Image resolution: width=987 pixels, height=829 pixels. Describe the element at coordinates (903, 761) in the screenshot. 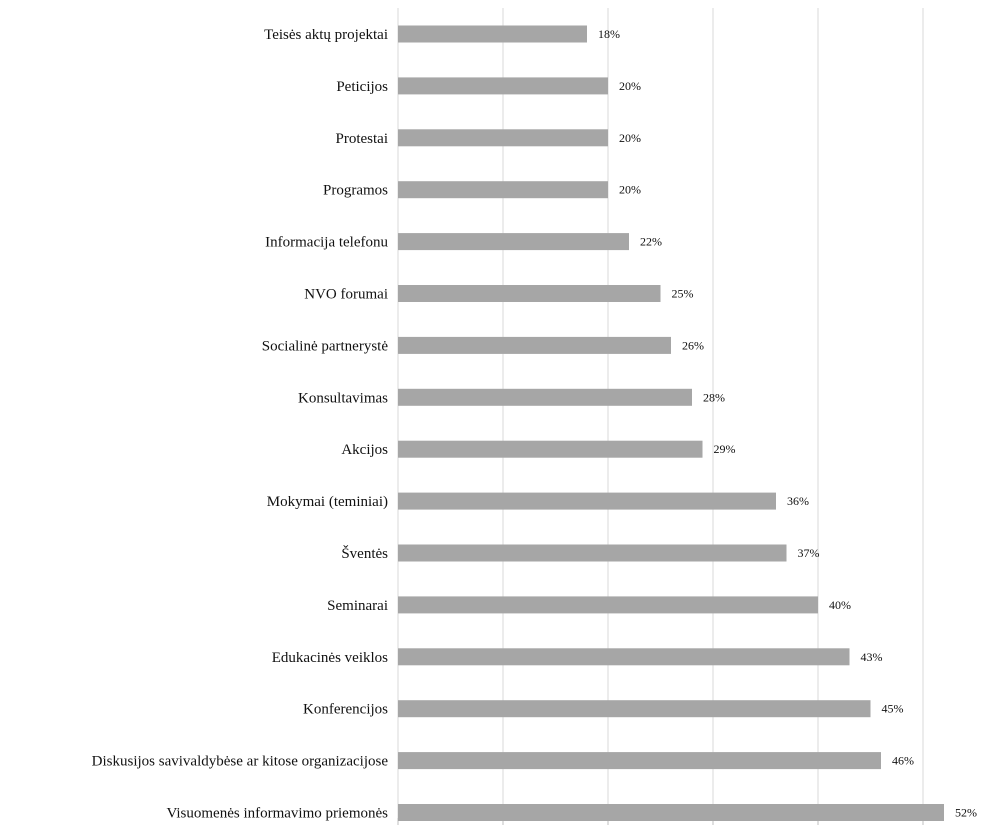

I see `data-label: 46%` at that location.